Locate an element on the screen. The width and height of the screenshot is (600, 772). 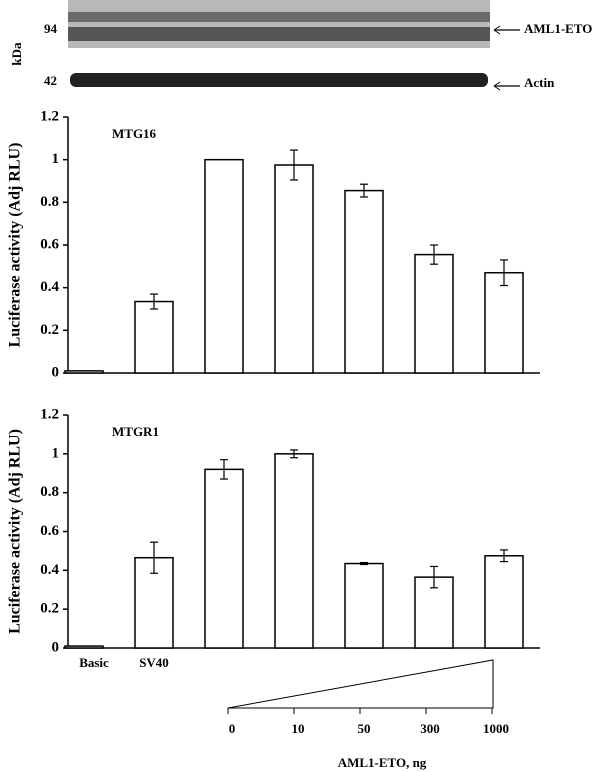
band-label: Actin is located at coordinates (539, 82).